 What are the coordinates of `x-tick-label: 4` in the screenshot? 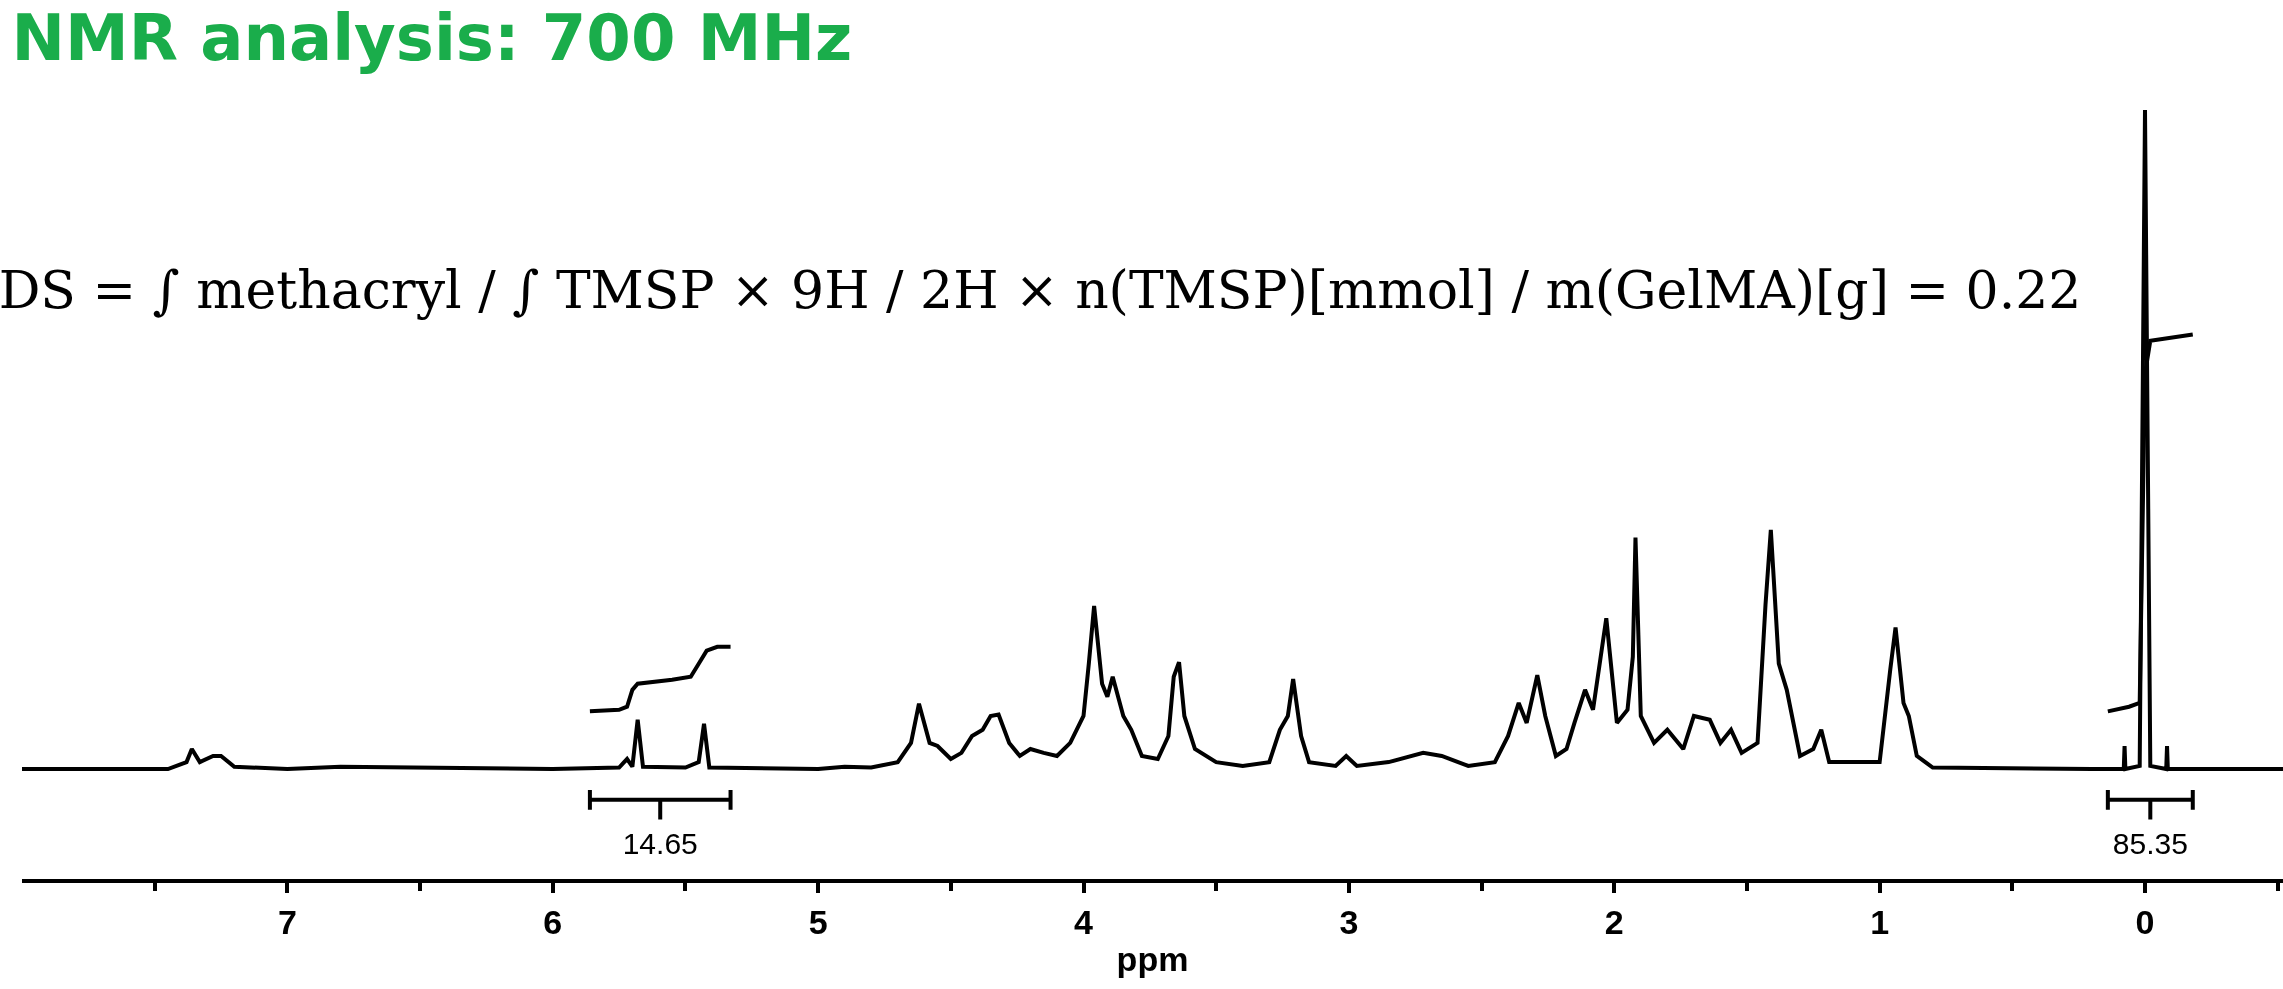 It's located at (1084, 921).